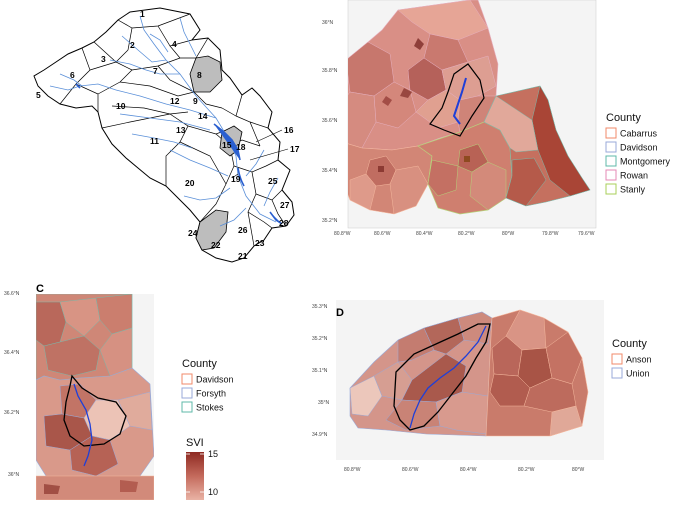 Image resolution: width=680 pixels, height=505 pixels. Describe the element at coordinates (260, 154) in the screenshot. I see `label-leaders` at that location.